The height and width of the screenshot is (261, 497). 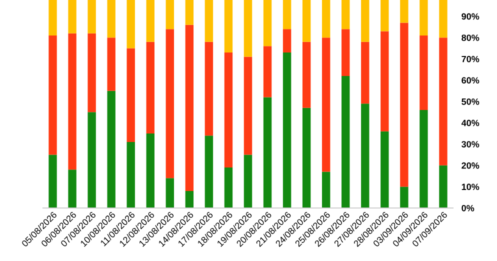 What do you see at coordinates (471, 144) in the screenshot?
I see `y-tick-label: 30%` at bounding box center [471, 144].